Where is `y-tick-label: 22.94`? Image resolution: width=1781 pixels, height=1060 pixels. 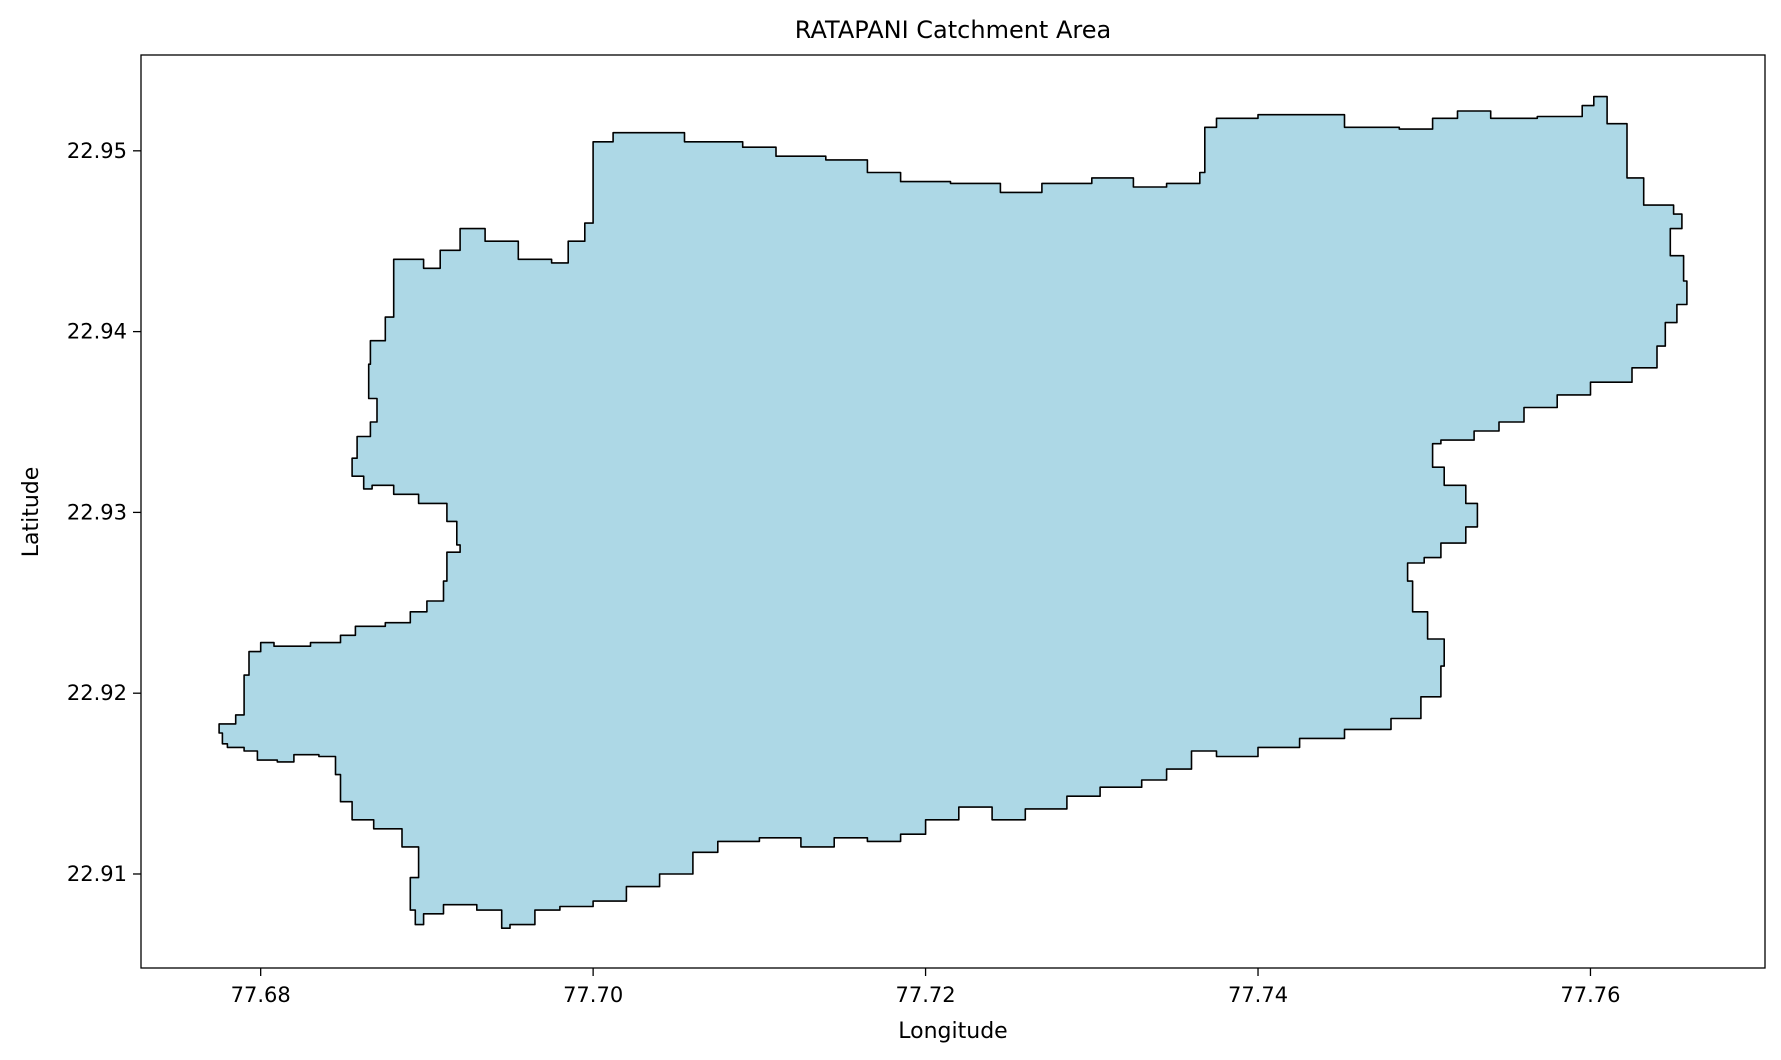 y-tick-label: 22.94 is located at coordinates (97, 332).